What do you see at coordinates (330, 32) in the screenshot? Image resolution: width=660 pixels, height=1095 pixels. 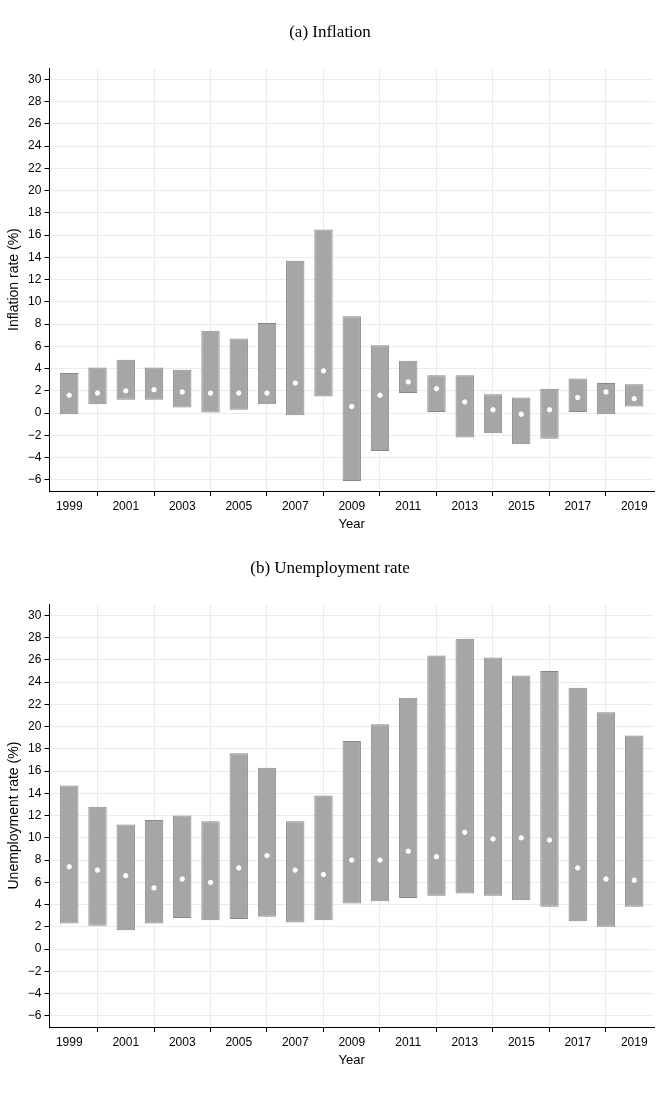 I see `chart-title: (a) Inflation` at bounding box center [330, 32].